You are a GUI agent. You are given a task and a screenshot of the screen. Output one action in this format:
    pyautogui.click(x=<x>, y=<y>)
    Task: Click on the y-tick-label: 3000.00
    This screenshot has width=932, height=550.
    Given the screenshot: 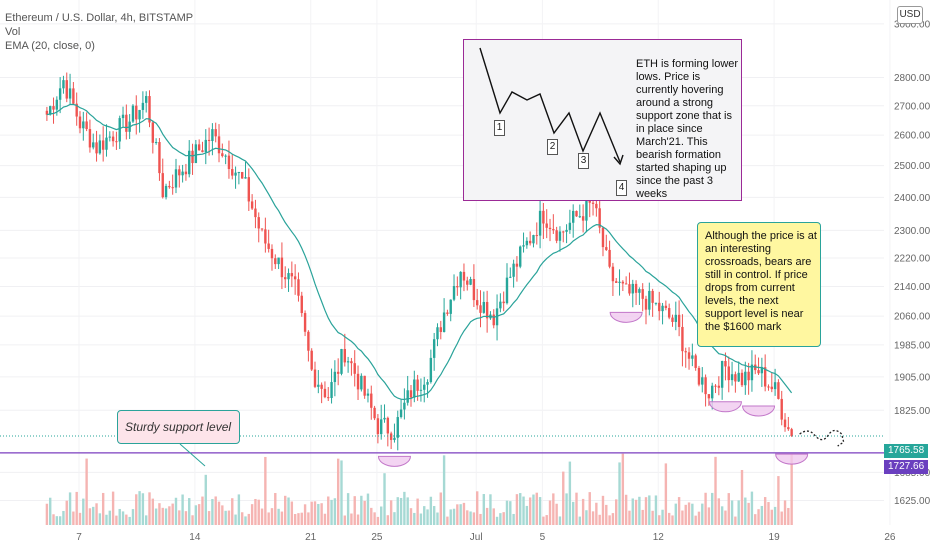 What is the action you would take?
    pyautogui.click(x=912, y=24)
    